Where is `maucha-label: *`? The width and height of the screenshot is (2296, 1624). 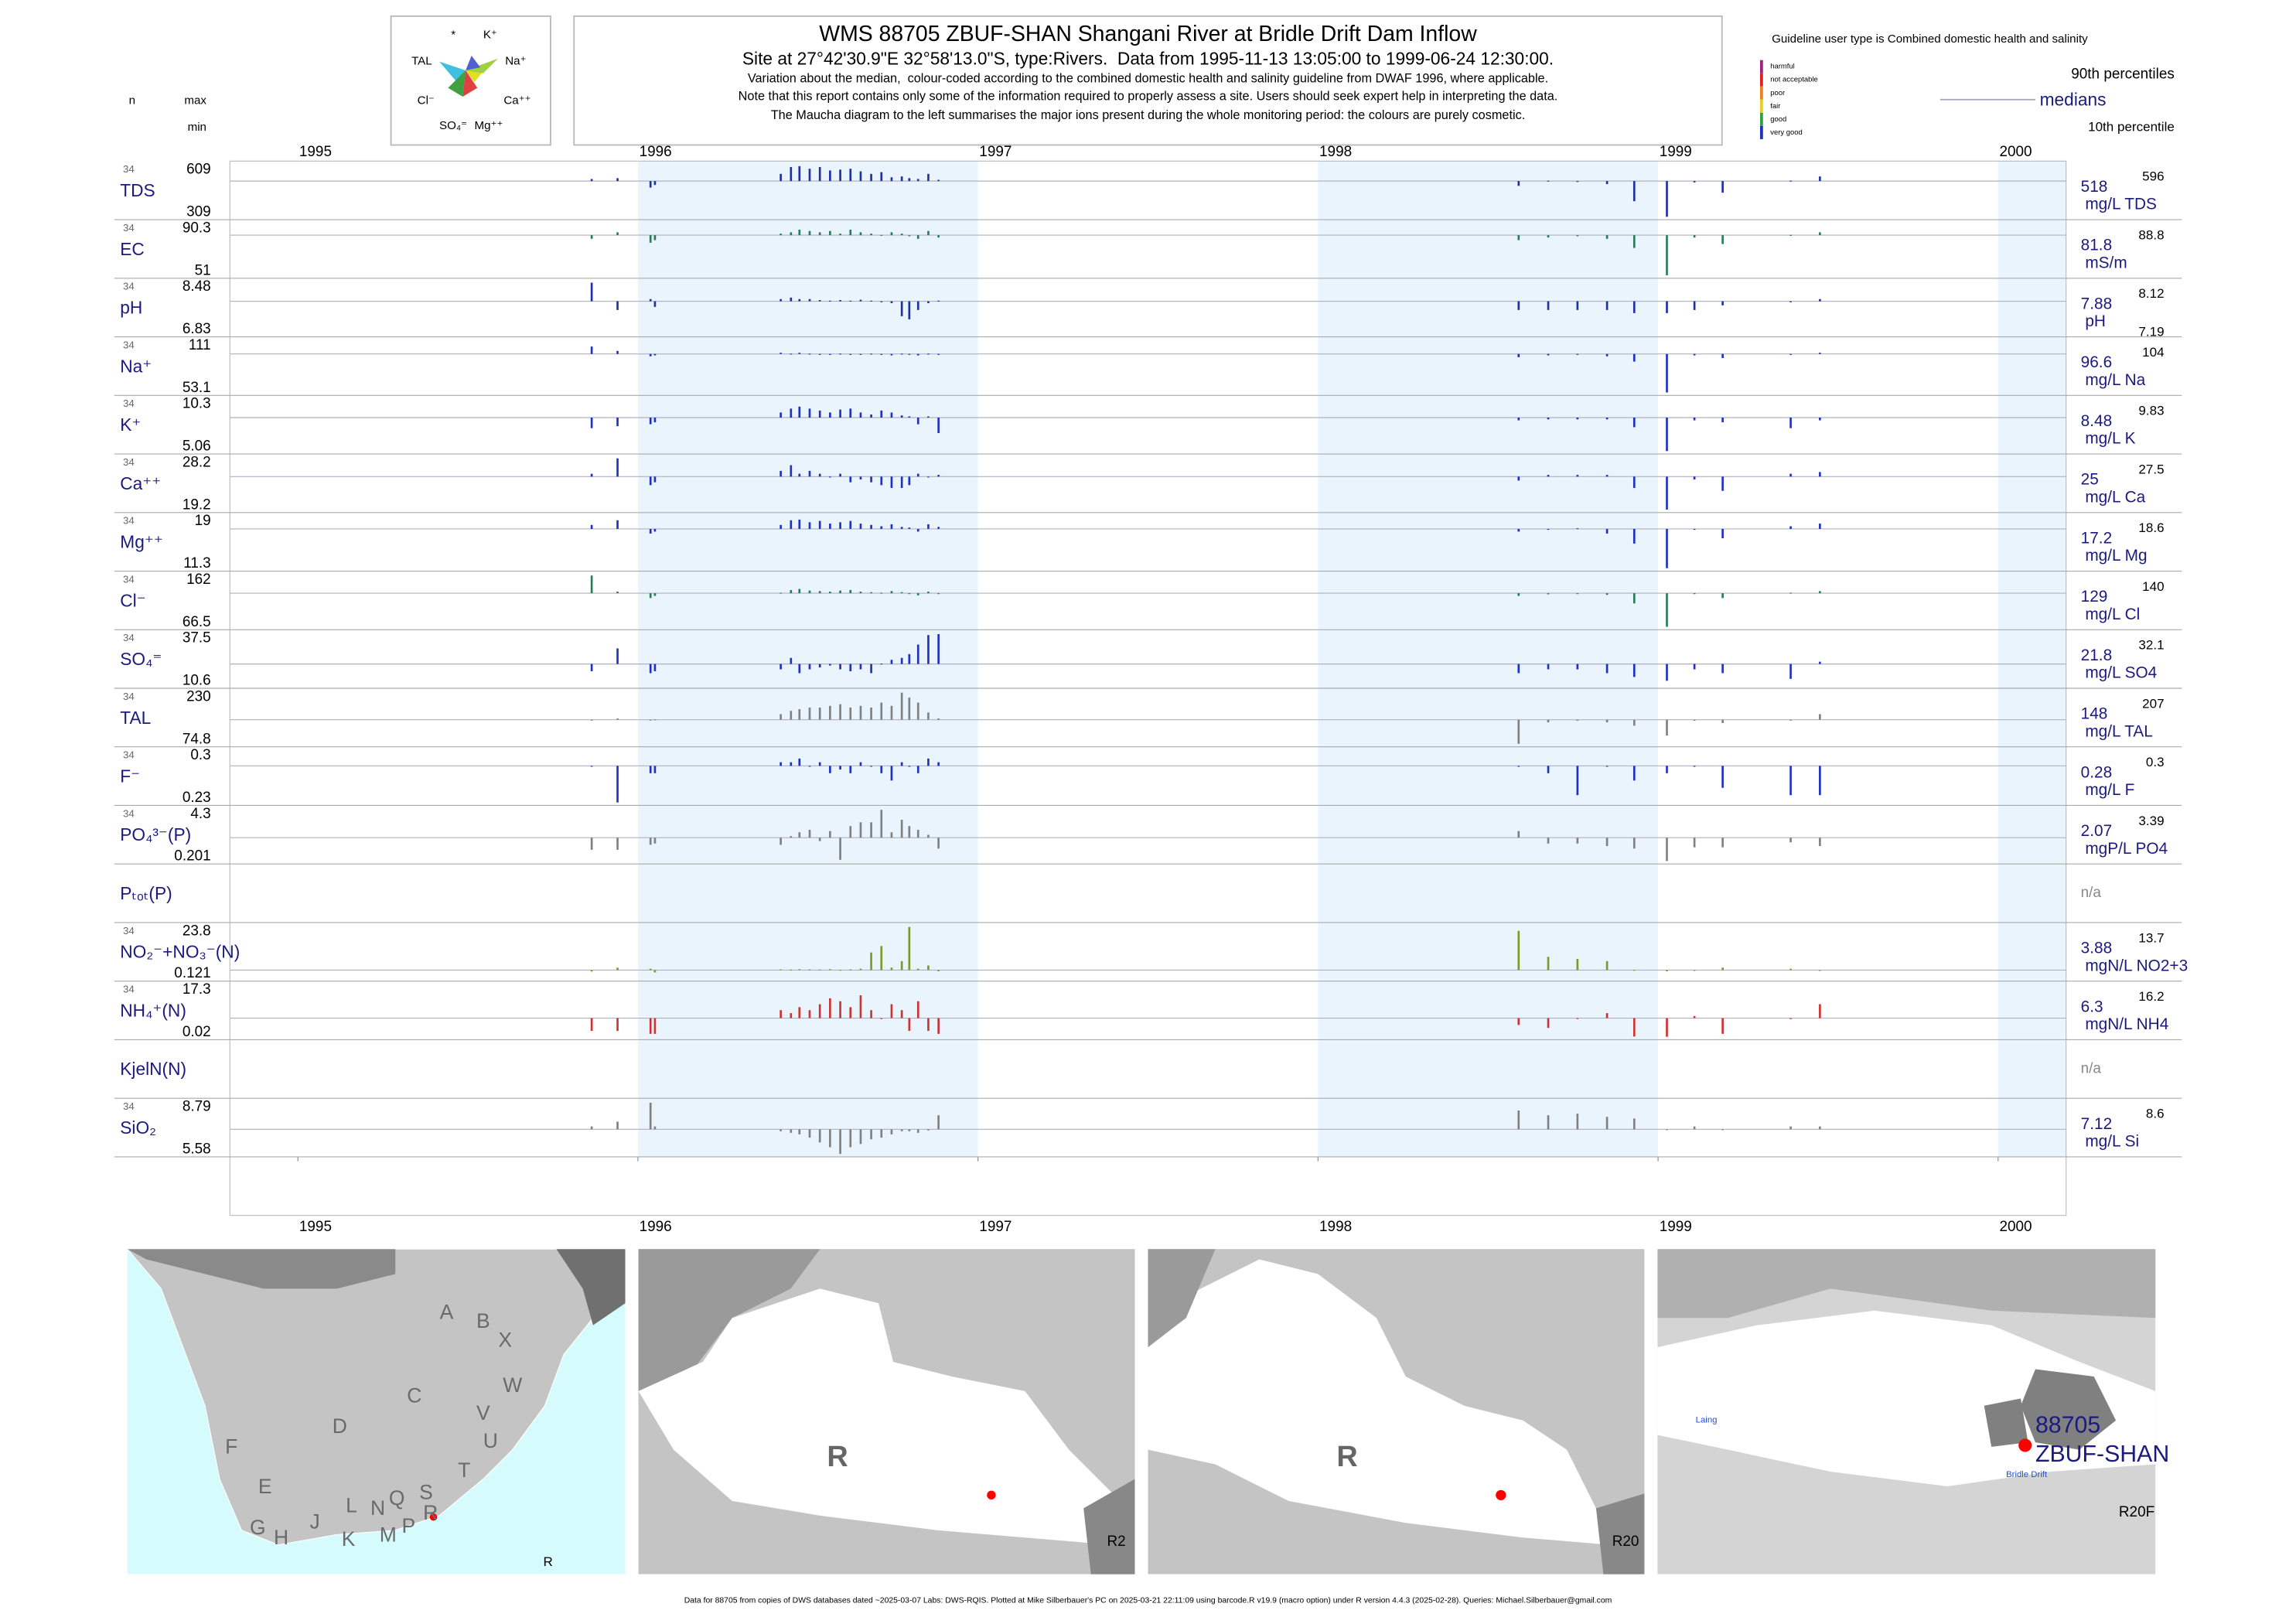
maucha-label: * is located at coordinates (453, 35).